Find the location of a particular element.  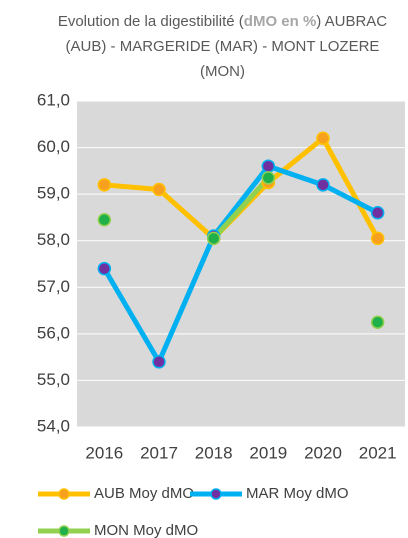

x-tick-label: 2020 is located at coordinates (323, 452).